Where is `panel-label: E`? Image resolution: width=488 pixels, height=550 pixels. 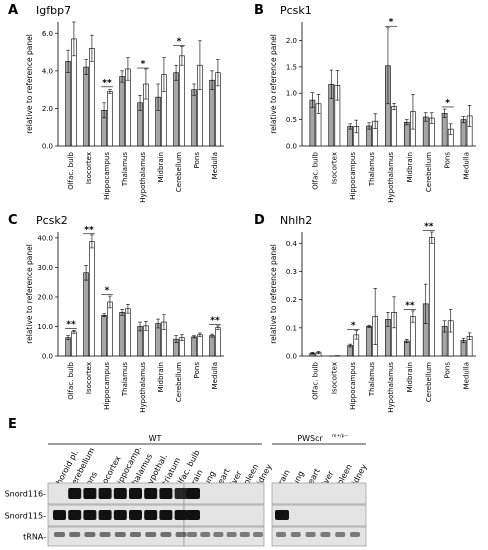
panel-label: E is located at coordinates (12, 424).